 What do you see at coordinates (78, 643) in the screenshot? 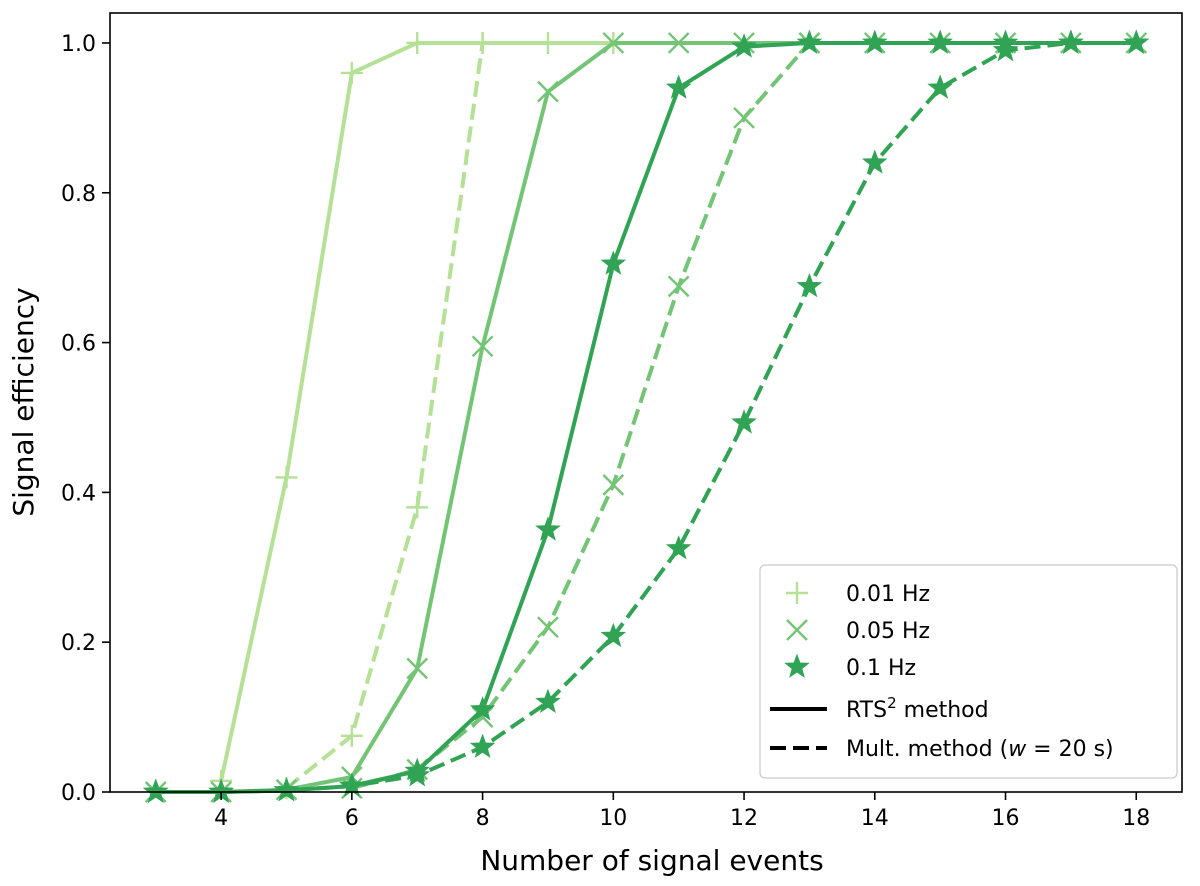
I see `y-tick-label: 0.2` at bounding box center [78, 643].